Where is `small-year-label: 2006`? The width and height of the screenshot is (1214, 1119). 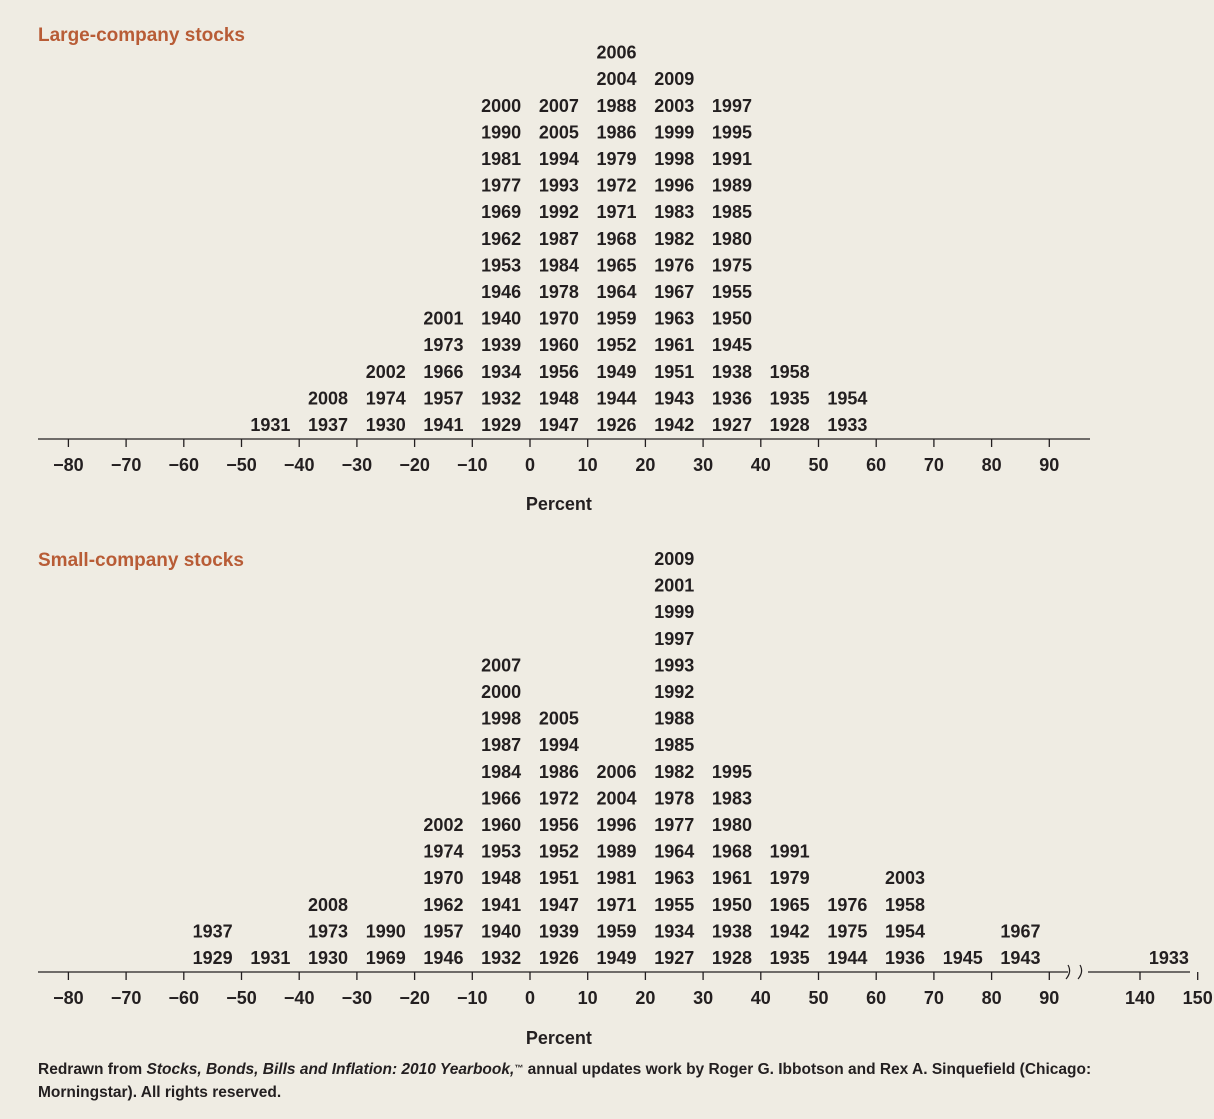 small-year-label: 2006 is located at coordinates (617, 772).